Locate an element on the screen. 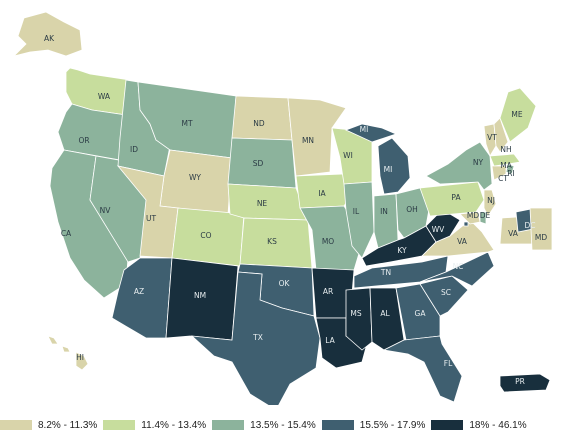 This screenshot has height=442, width=576. legend-label: 11.4% - 13.4% is located at coordinates (174, 425).